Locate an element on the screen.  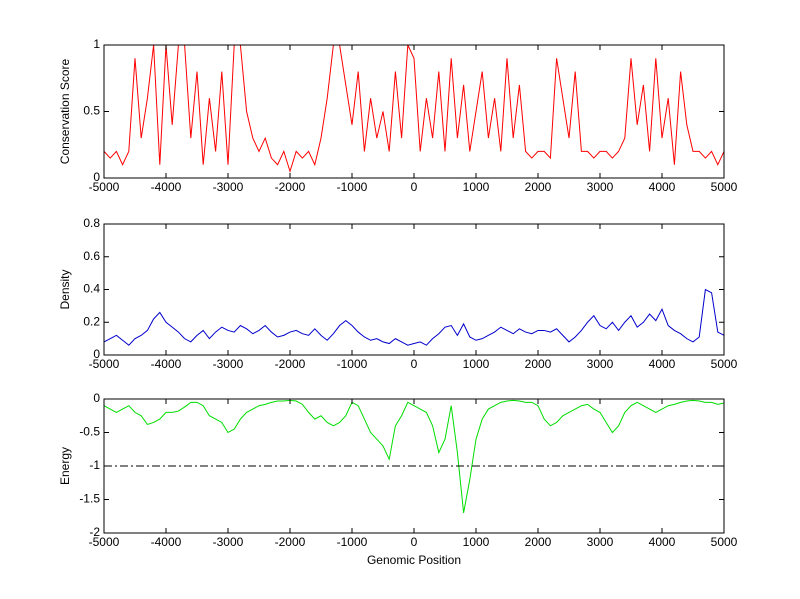
y-tick-label: 0.2 is located at coordinates (91, 321).